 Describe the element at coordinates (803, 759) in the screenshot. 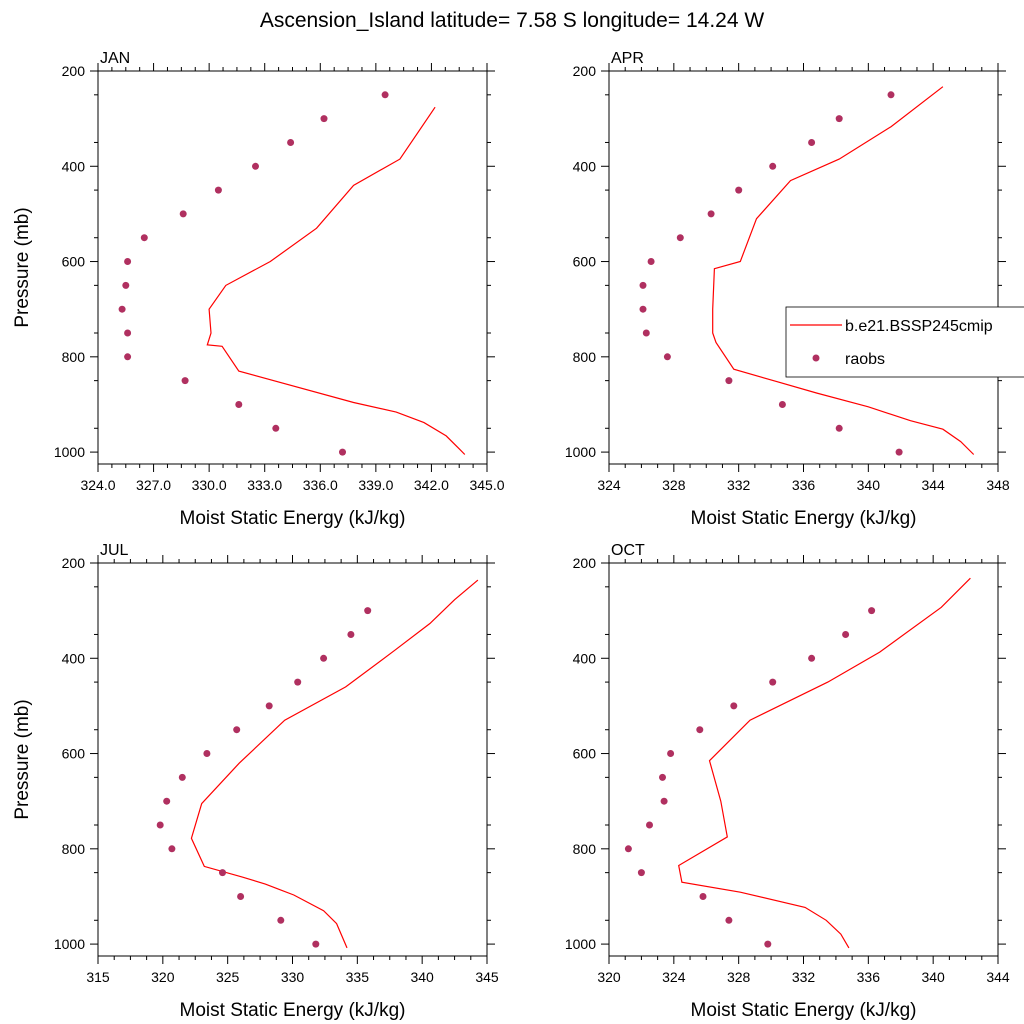

I see `plot-frame-oct` at that location.